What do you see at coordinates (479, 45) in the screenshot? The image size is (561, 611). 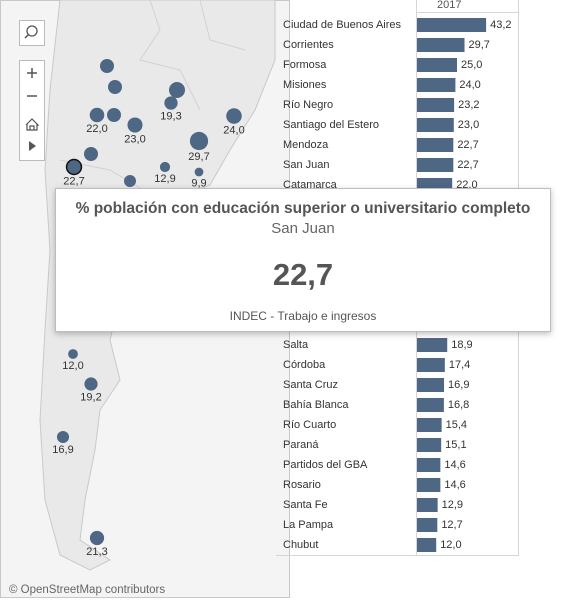 I see `bar-value-label: 29,7` at bounding box center [479, 45].